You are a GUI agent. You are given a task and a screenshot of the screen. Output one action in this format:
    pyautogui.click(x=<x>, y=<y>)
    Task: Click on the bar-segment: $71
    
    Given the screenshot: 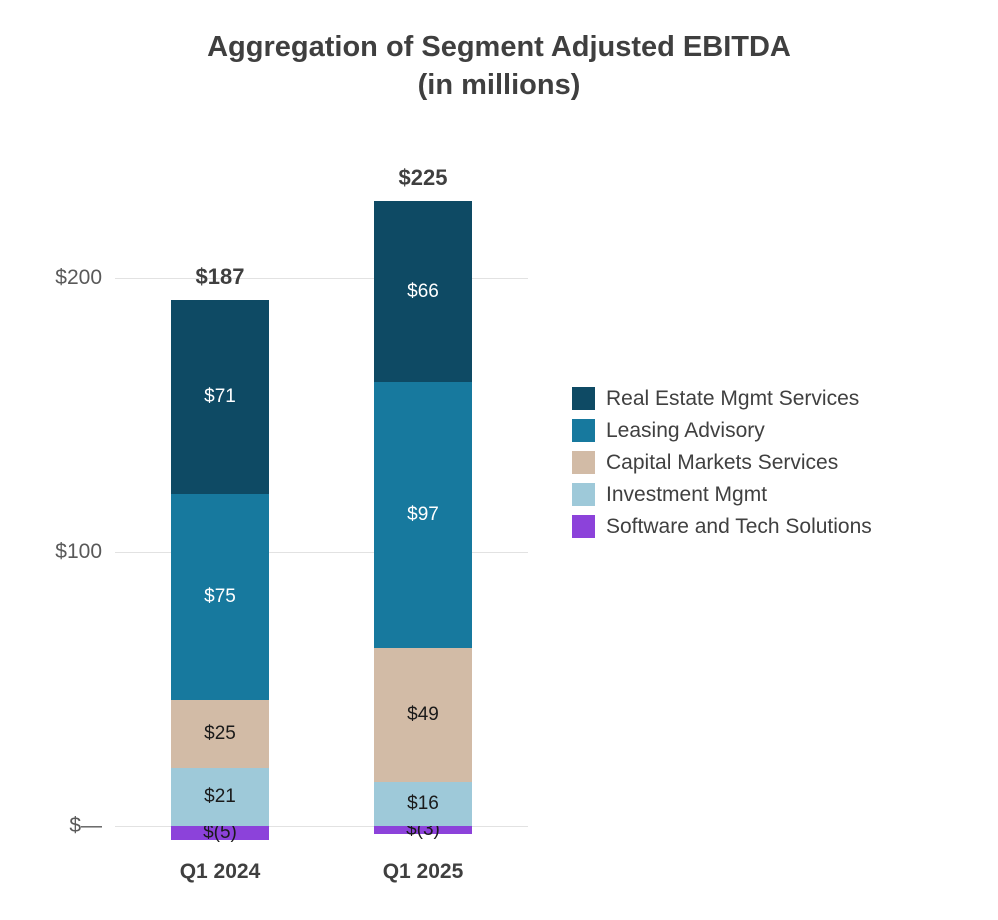 What is the action you would take?
    pyautogui.click(x=220, y=397)
    